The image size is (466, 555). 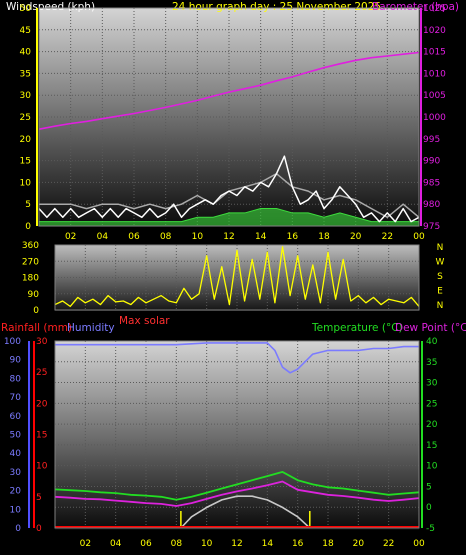 I want to click on temperature-y-tick-label: 40, so click(x=432, y=342).